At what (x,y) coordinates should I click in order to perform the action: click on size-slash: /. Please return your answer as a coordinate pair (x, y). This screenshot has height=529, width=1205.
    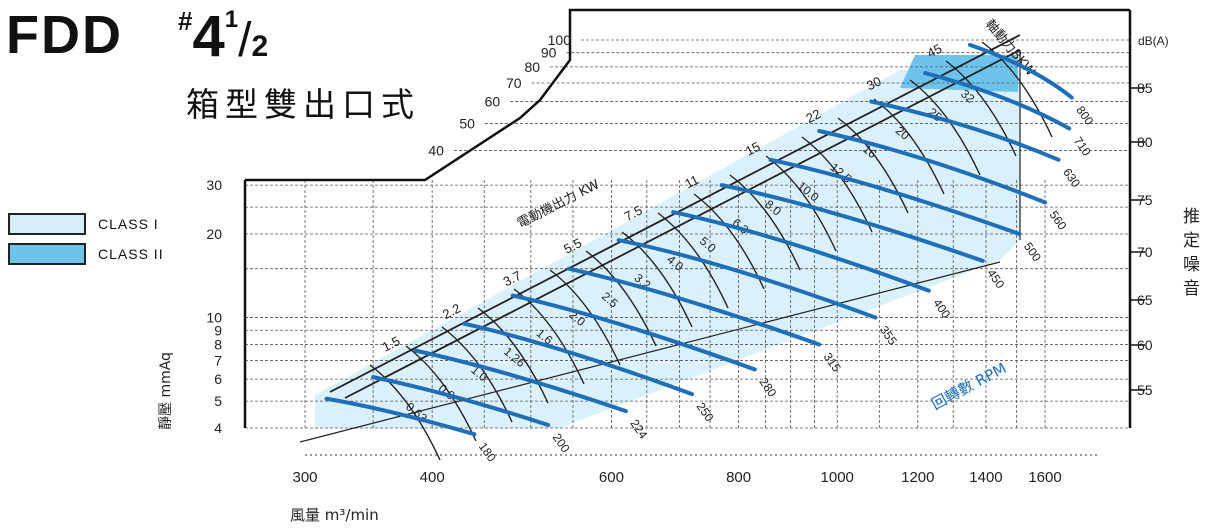
    Looking at the image, I should click on (245, 40).